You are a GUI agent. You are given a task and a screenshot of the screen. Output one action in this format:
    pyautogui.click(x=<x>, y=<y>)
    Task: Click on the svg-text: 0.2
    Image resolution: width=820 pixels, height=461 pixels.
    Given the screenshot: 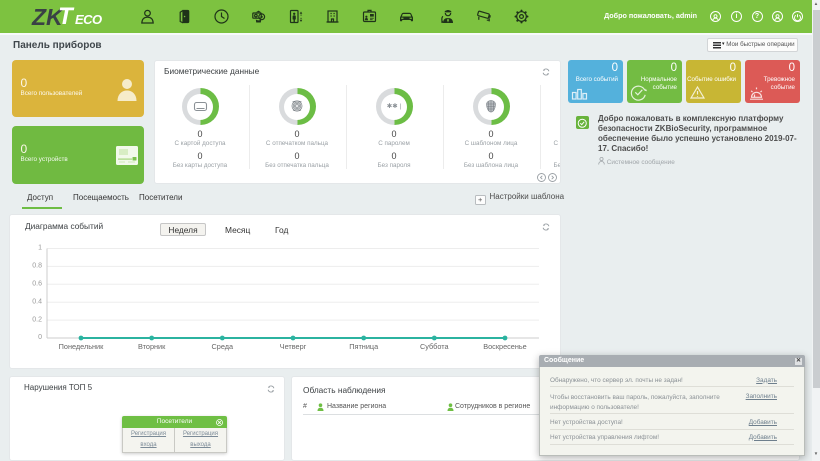 What is the action you would take?
    pyautogui.click(x=37, y=319)
    